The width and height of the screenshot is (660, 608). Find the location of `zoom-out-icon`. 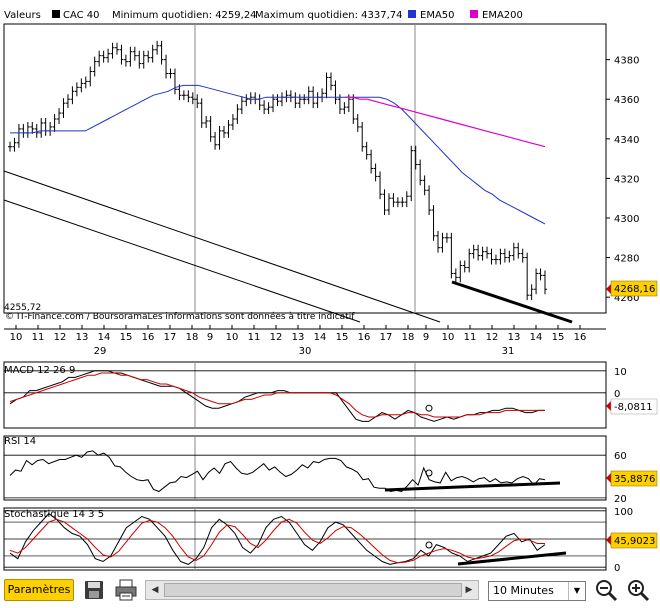

zoom-out-icon is located at coordinates (606, 590).